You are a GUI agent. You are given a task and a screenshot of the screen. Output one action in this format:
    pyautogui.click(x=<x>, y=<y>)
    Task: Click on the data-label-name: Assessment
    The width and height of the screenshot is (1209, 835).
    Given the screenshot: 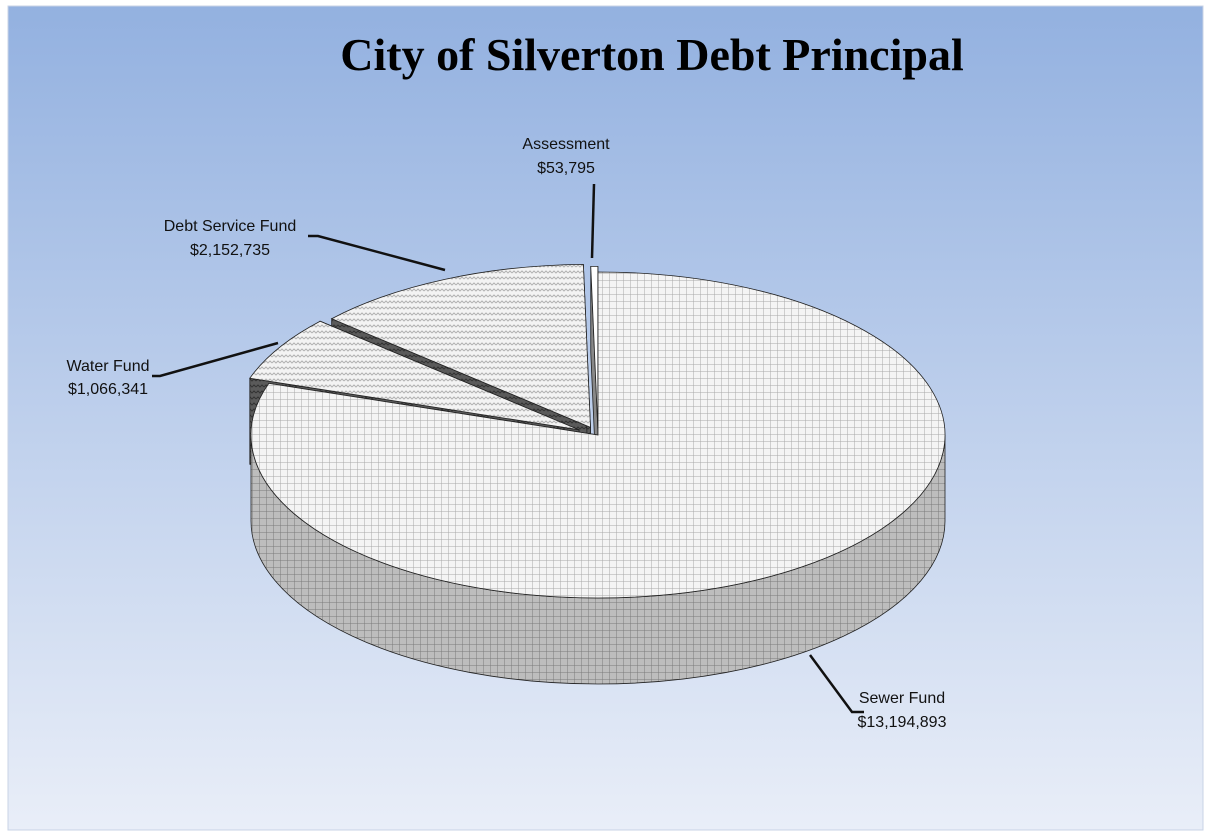 What is the action you would take?
    pyautogui.click(x=566, y=144)
    